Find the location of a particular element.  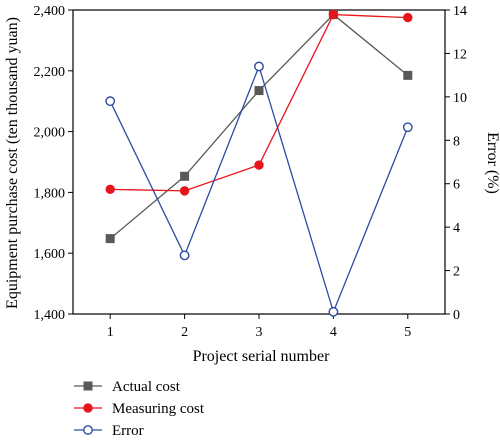

y-tick-label: 2,200 is located at coordinates (50, 72).